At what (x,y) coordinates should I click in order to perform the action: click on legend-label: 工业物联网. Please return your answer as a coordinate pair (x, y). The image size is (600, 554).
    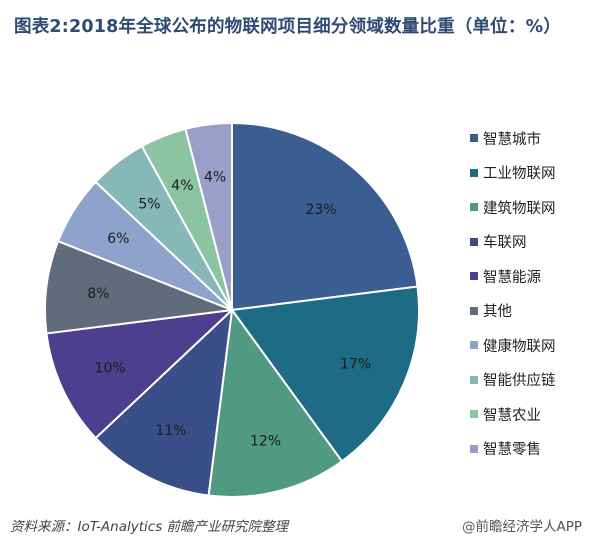
    Looking at the image, I should click on (519, 174).